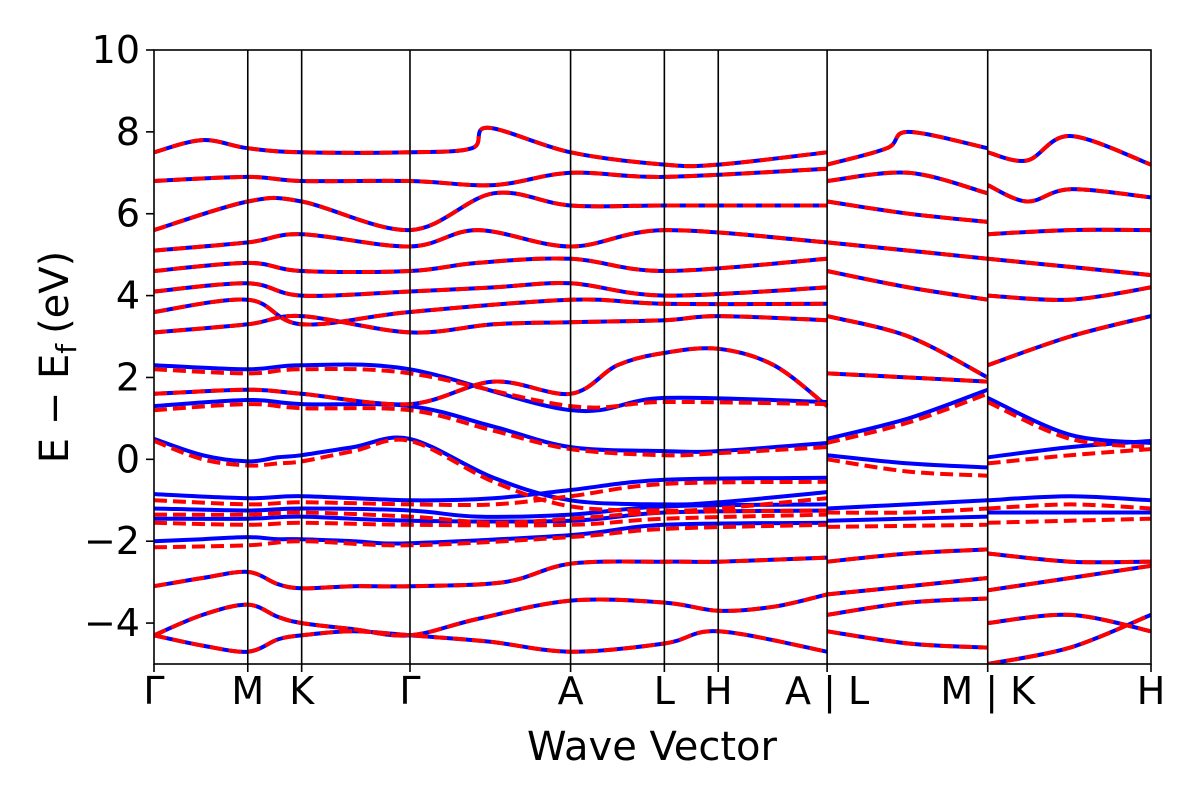 The width and height of the screenshot is (1200, 800). Describe the element at coordinates (664, 691) in the screenshot. I see `x-tick-label: L` at that location.